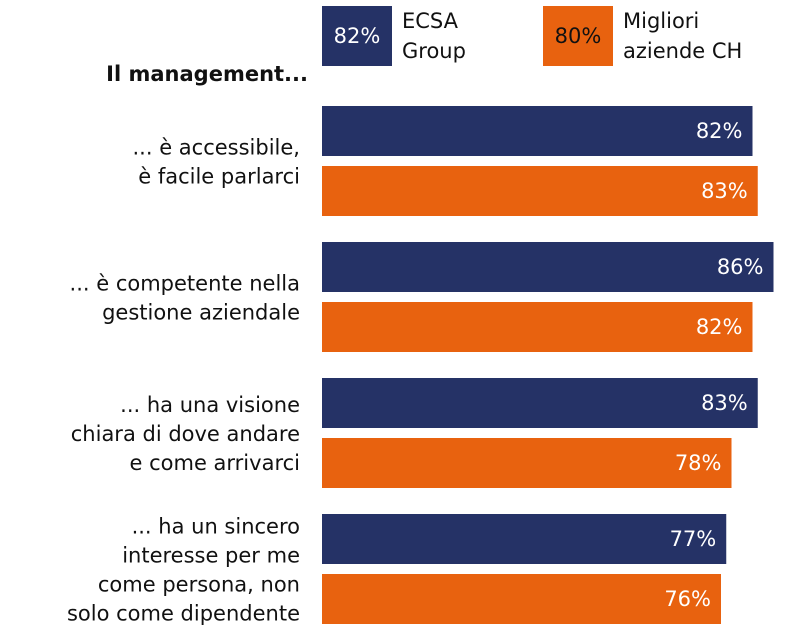 The image size is (800, 640). I want to click on category-label: ... è accessibile,, so click(217, 148).